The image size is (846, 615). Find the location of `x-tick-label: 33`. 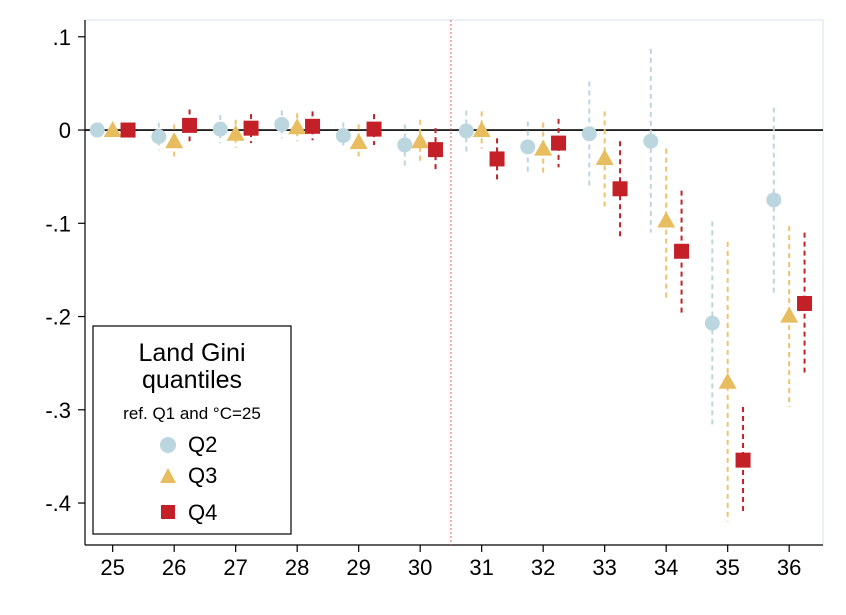

x-tick-label: 33 is located at coordinates (604, 567).